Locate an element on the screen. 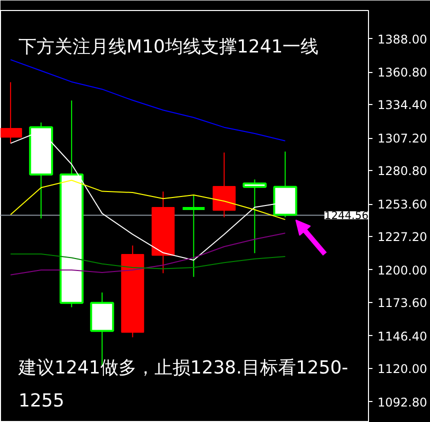 The height and width of the screenshot is (422, 430). y-tick-label: 1307.20 is located at coordinates (403, 139).